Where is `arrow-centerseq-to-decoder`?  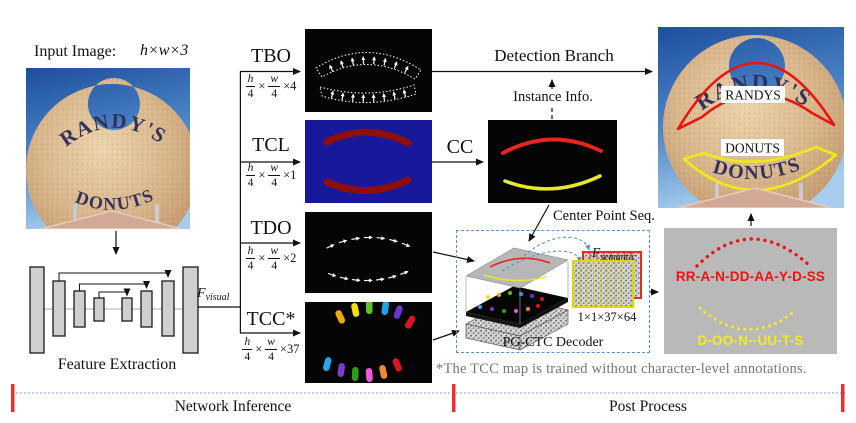 arrow-centerseq-to-decoder is located at coordinates (539, 223).